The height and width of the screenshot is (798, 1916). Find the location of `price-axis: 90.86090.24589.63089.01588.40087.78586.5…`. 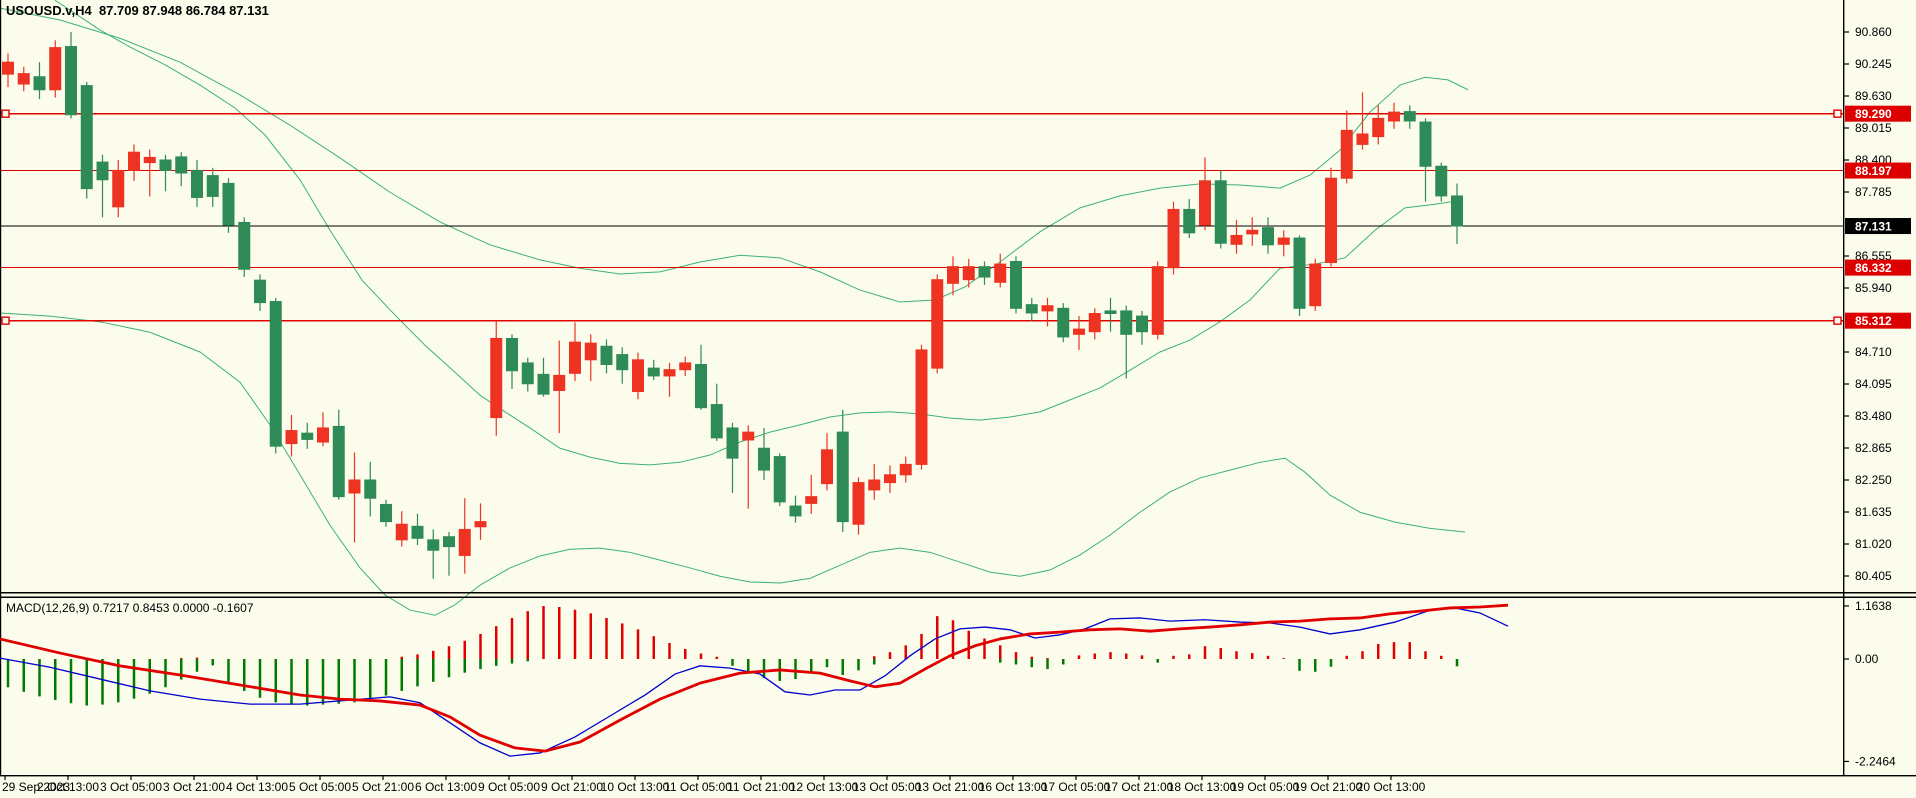

price-axis: 90.86090.24589.63089.01588.40087.78586.5… is located at coordinates (1877, 304).